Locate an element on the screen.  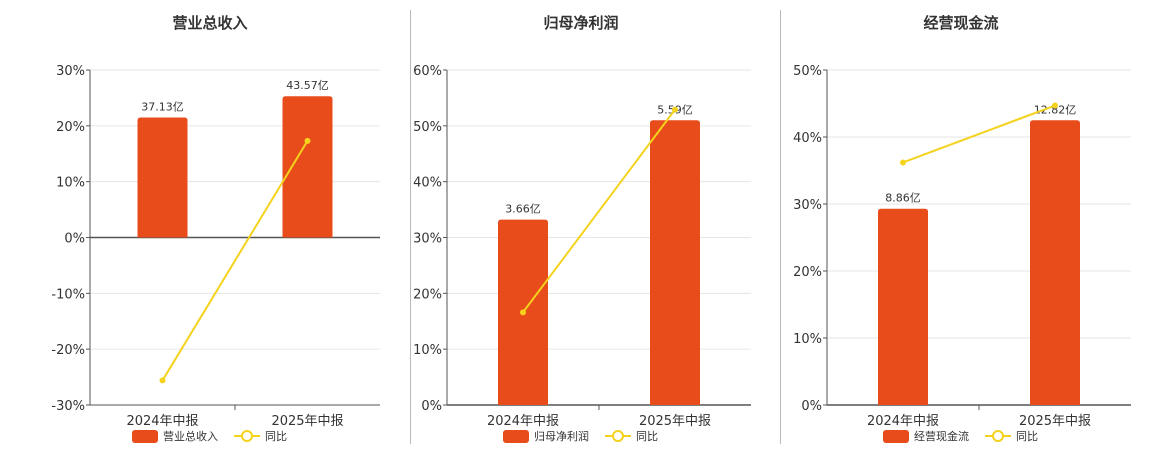
chart-title: 营业总收入 is located at coordinates (209, 23).